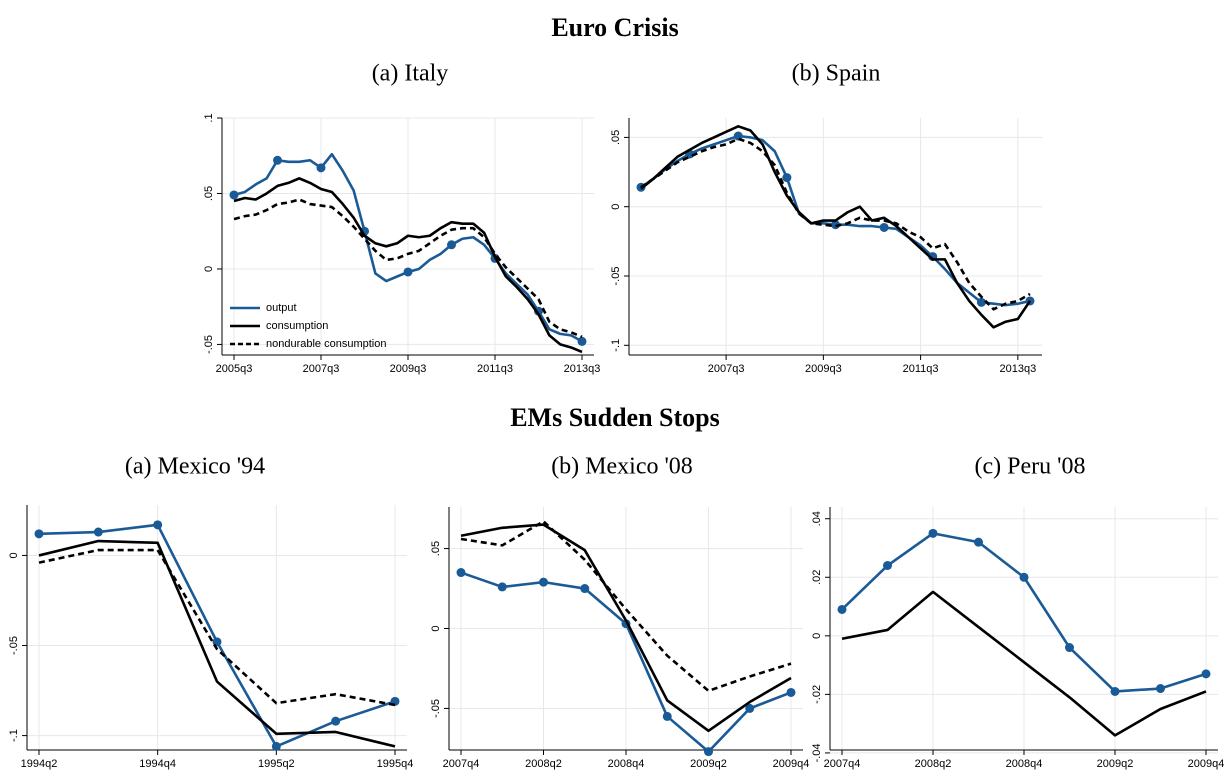 The image size is (1230, 778). Describe the element at coordinates (195, 467) in the screenshot. I see `chart-title: (a) Mexico '94` at that location.